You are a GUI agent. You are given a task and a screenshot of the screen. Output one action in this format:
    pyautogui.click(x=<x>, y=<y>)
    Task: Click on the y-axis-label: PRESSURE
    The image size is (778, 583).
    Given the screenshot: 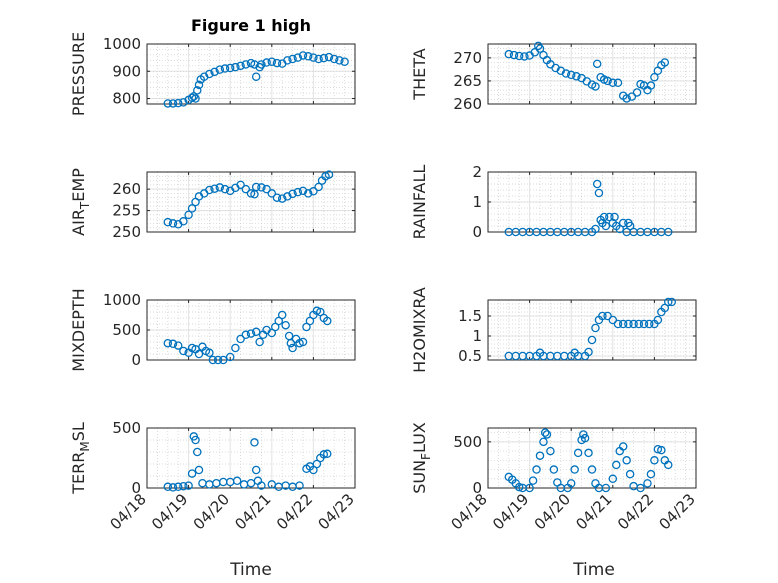 What is the action you would take?
    pyautogui.click(x=78, y=74)
    